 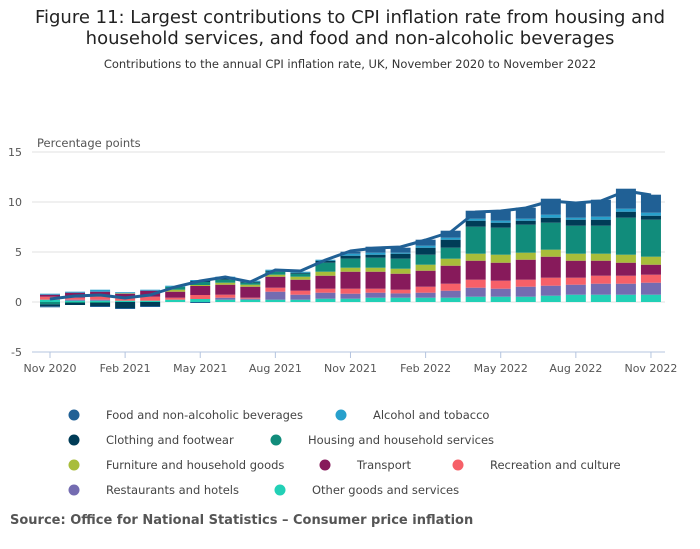 I want to click on x-tick-label: May 2021, so click(x=200, y=368).